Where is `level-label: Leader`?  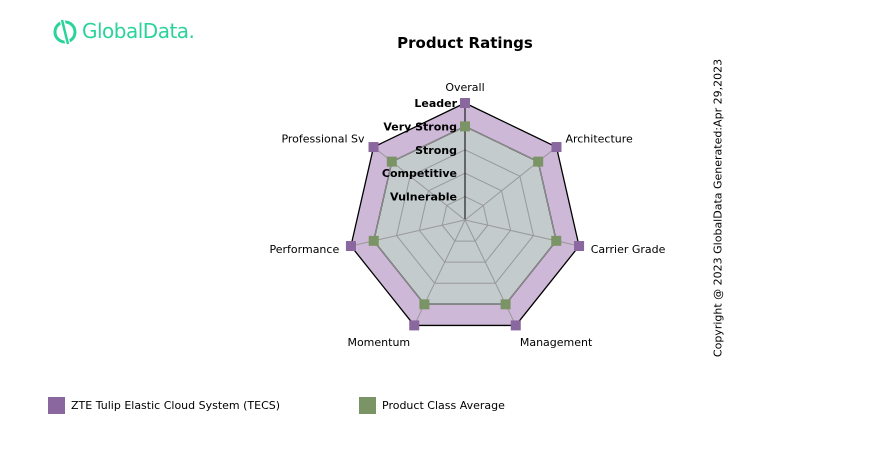
level-label: Leader is located at coordinates (435, 103).